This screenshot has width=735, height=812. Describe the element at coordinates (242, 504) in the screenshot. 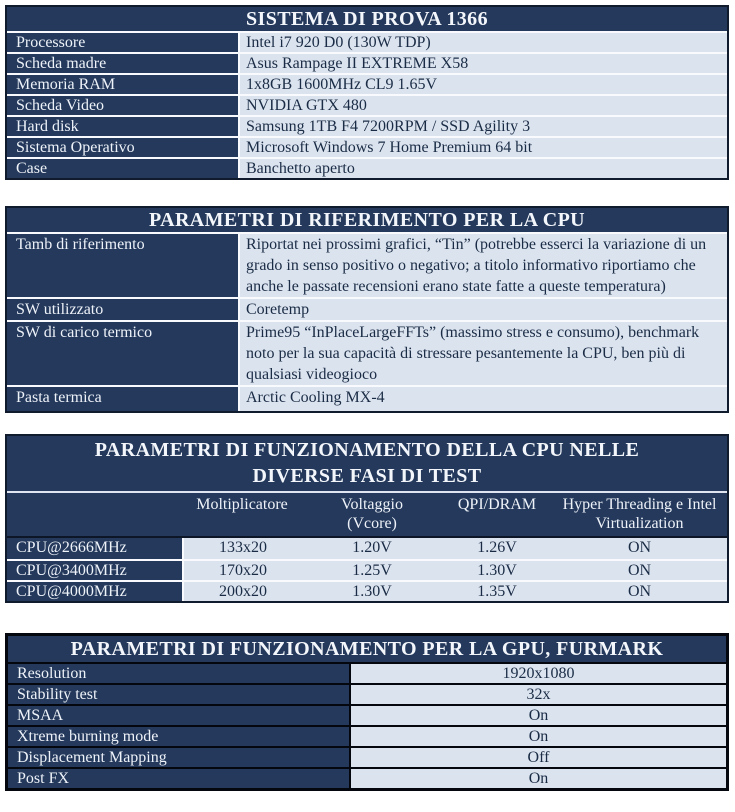

I see `column-header-moltiplicatore: Moltiplicatore` at that location.